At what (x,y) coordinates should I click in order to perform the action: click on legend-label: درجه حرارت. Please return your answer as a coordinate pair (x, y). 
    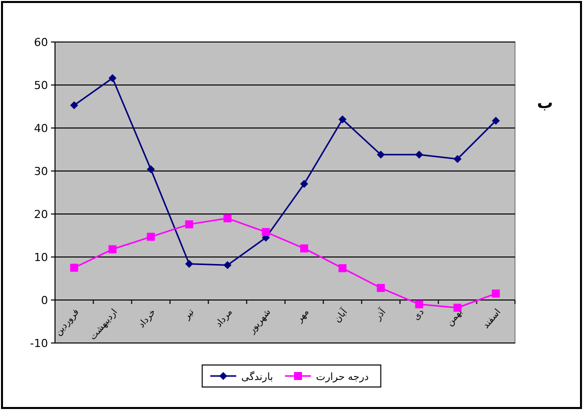
    Looking at the image, I should click on (342, 377).